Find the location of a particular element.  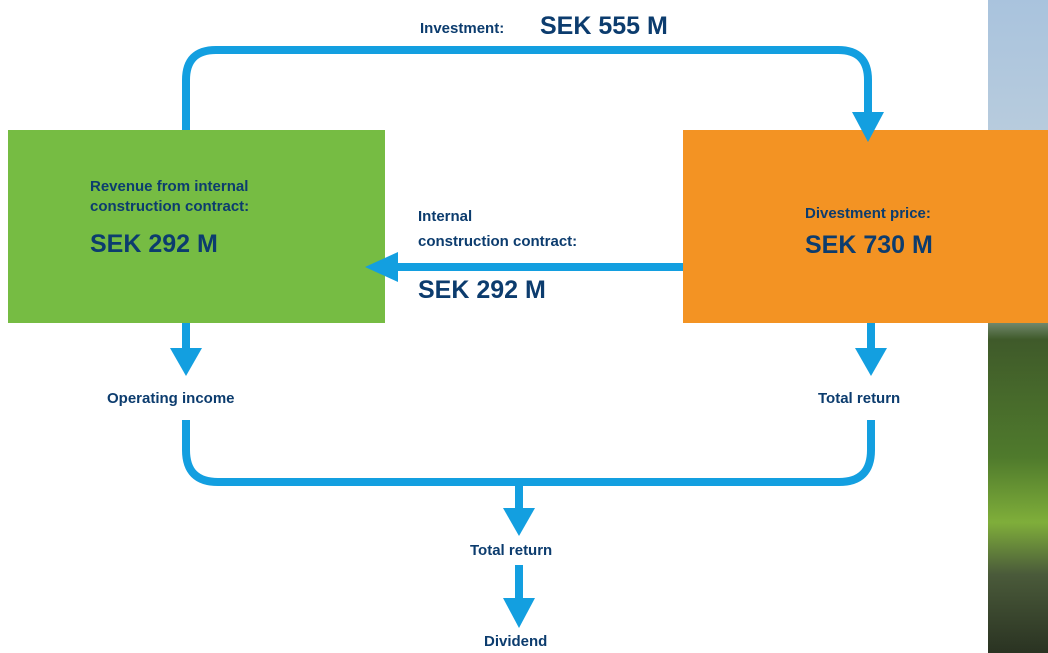

divestment-amount: SEK 730 M is located at coordinates (869, 245).